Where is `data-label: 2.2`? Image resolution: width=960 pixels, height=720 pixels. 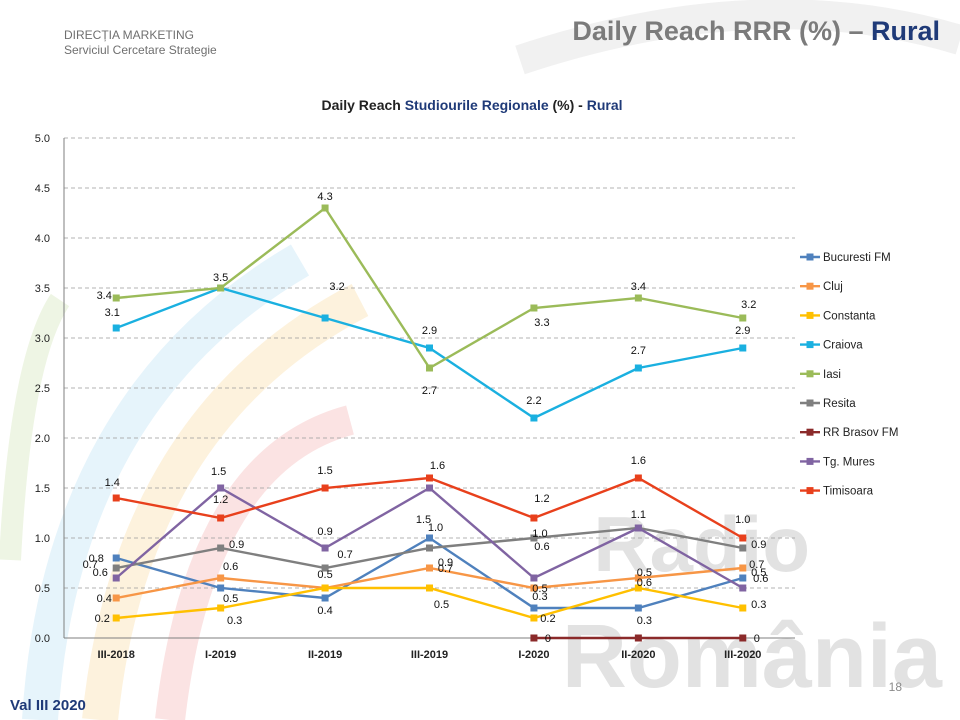 data-label: 2.2 is located at coordinates (533, 401).